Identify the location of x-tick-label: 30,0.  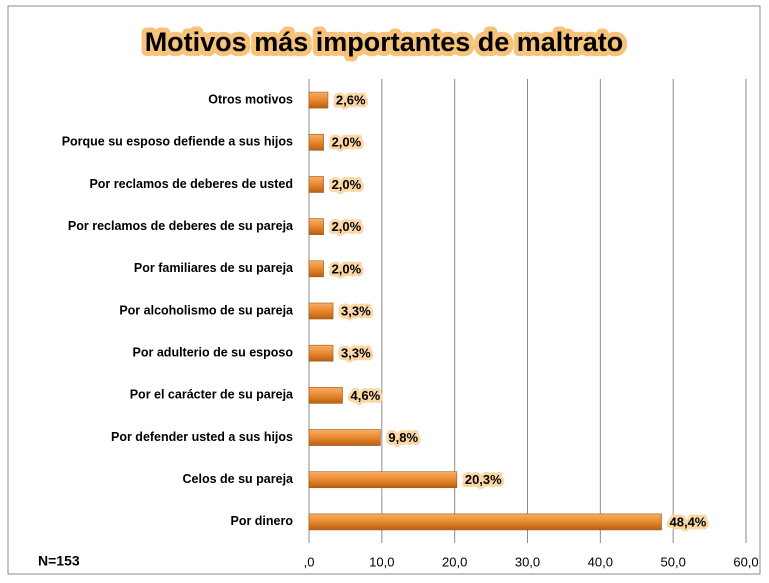
(527, 561).